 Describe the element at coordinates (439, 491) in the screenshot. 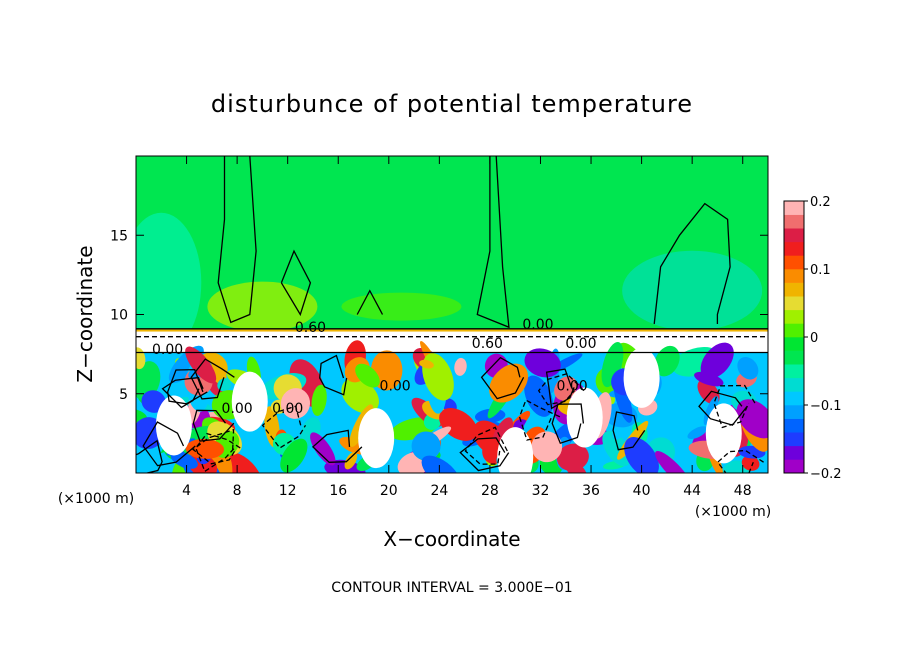

I see `x-tick-label-5: 24` at that location.